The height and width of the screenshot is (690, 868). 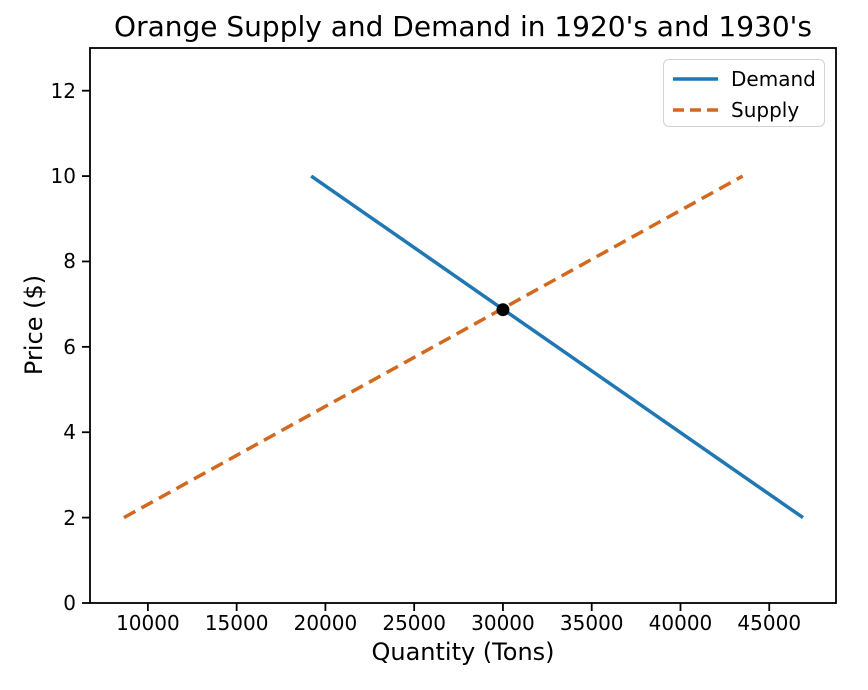 I want to click on x-tick-label: 20000, so click(x=325, y=623).